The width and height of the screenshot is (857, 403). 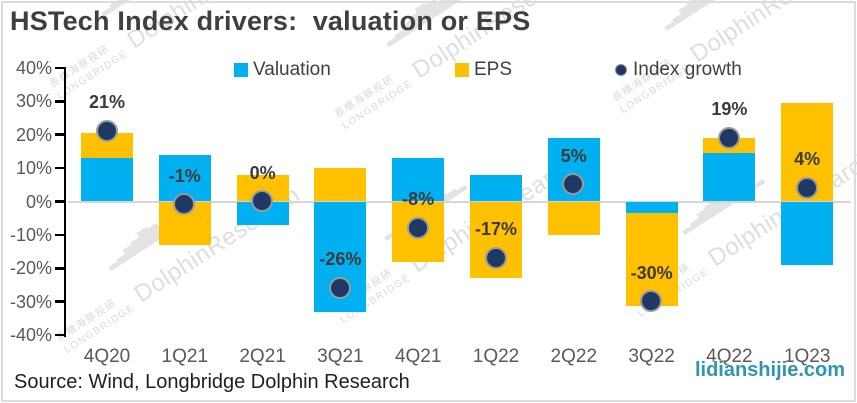 What do you see at coordinates (33, 134) in the screenshot?
I see `y-axis-label: 20%` at bounding box center [33, 134].